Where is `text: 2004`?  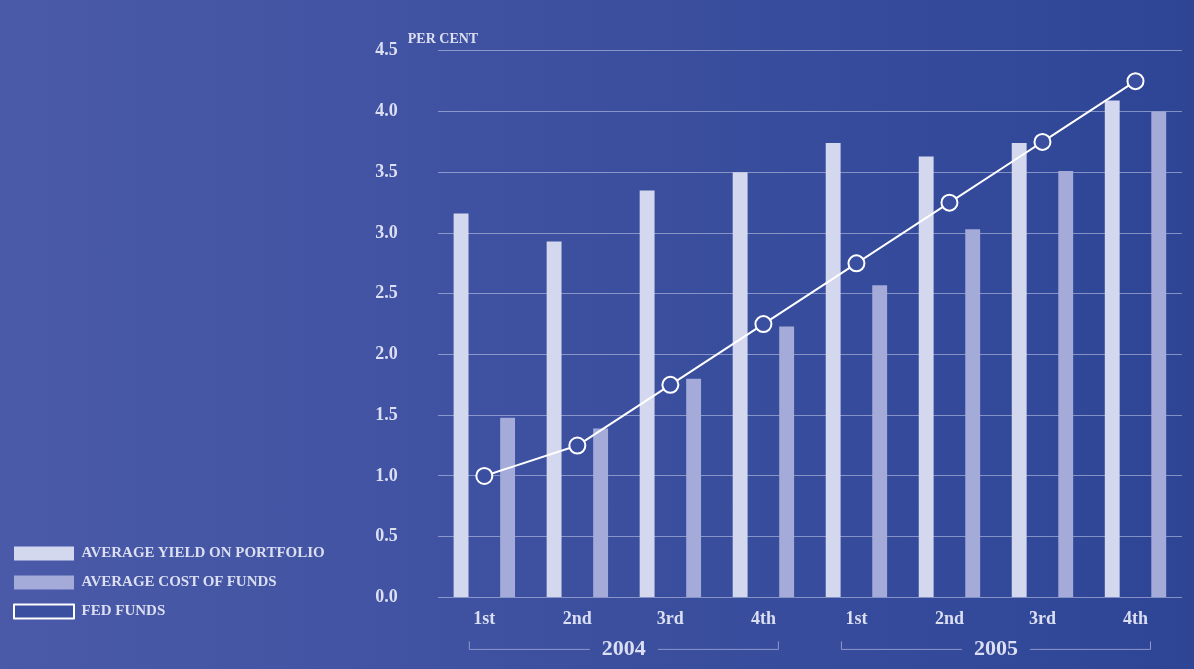 text: 2004 is located at coordinates (623, 648).